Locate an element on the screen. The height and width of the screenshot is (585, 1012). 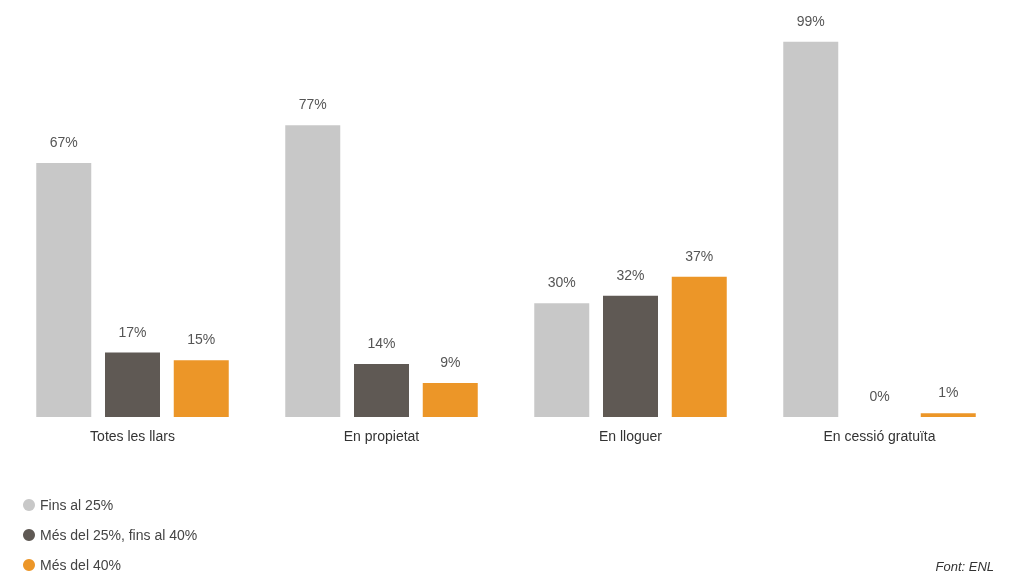
data-label: 9% is located at coordinates (450, 361).